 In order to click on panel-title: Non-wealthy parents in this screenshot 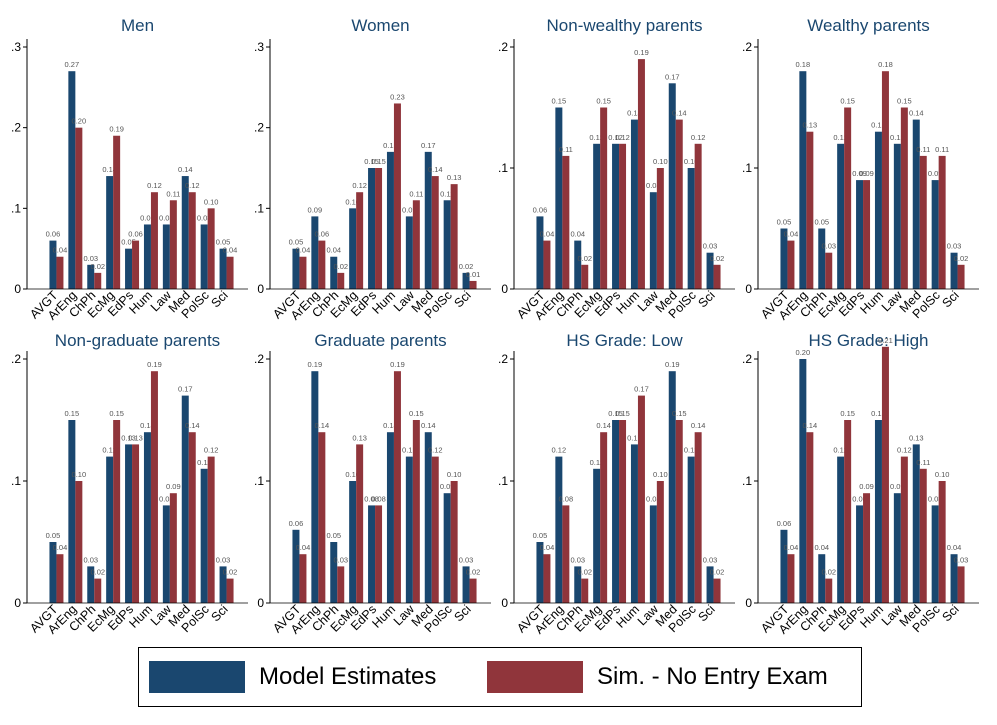, I will do `click(625, 25)`.